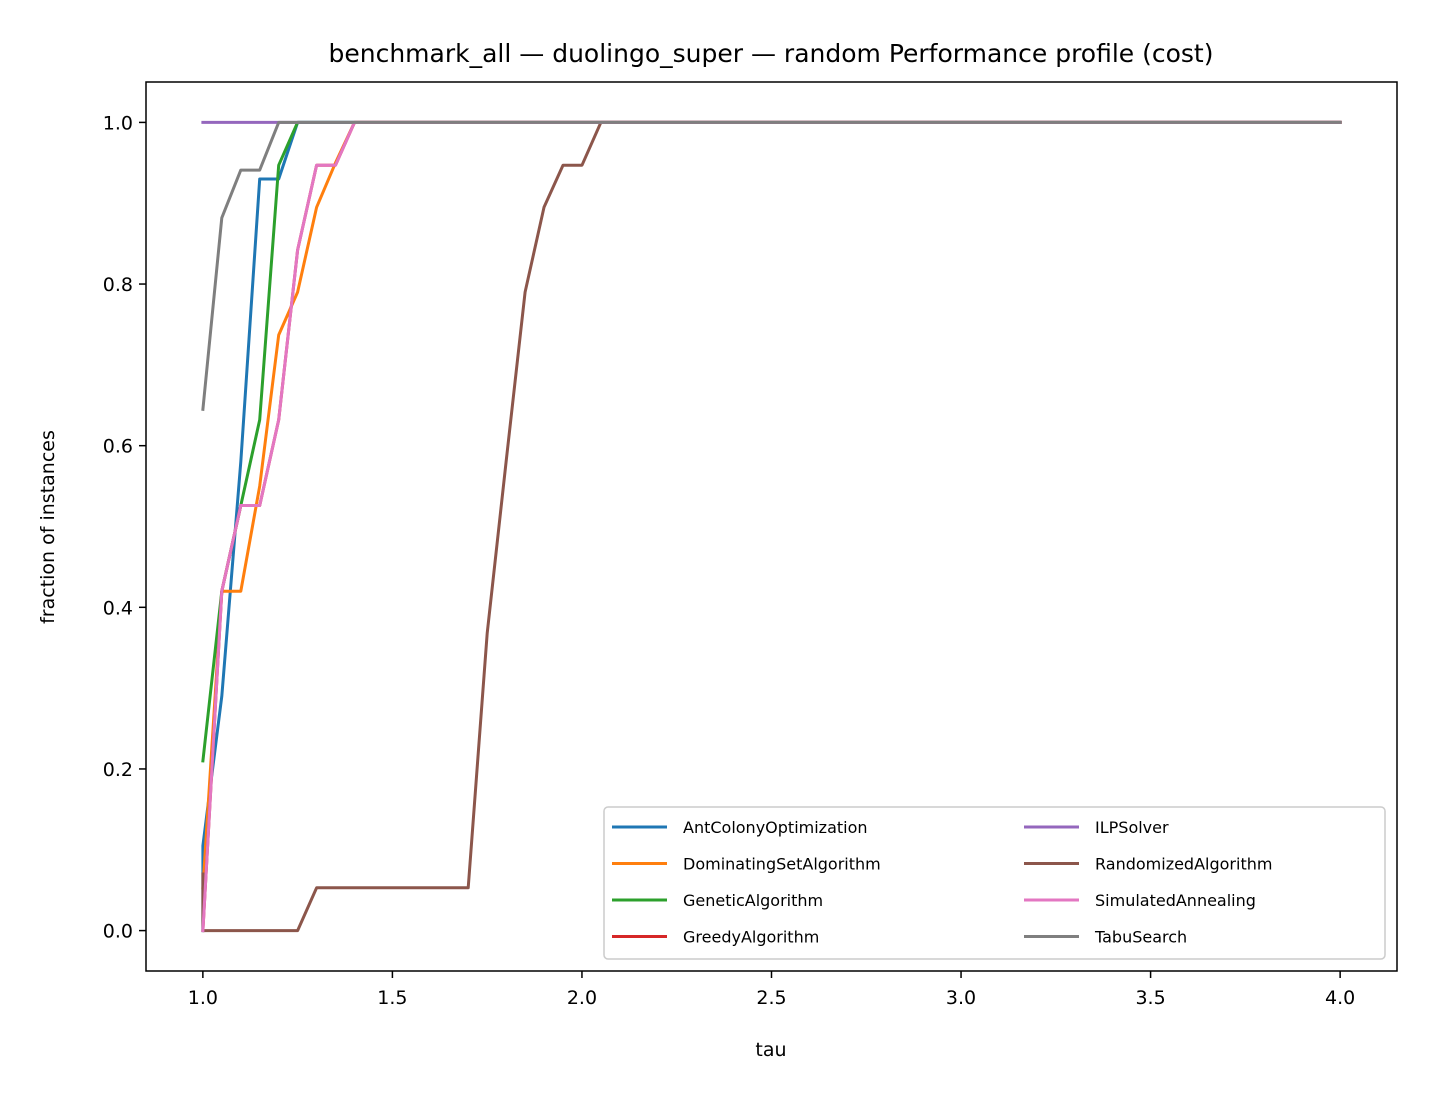  What do you see at coordinates (582, 998) in the screenshot?
I see `x-tick-label: 2.0` at bounding box center [582, 998].